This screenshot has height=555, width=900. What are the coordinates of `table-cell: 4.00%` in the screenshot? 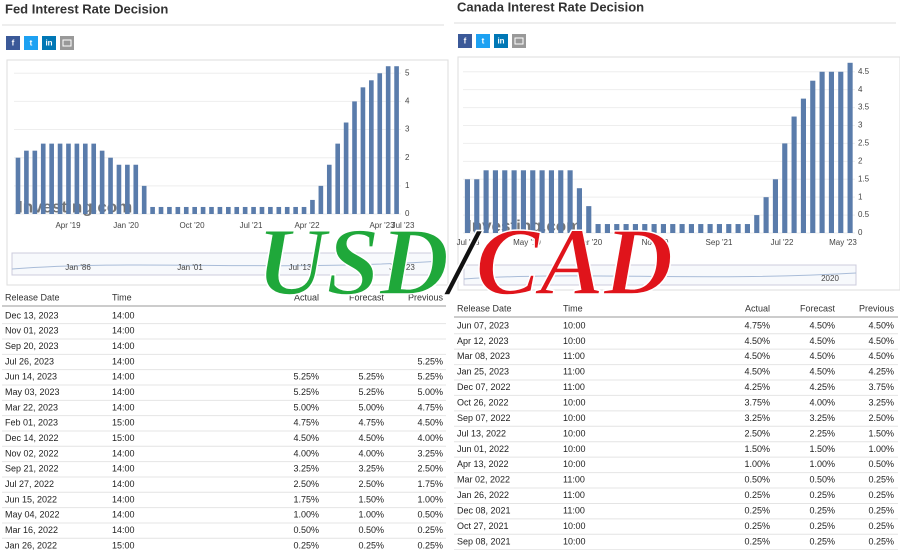 It's located at (430, 438).